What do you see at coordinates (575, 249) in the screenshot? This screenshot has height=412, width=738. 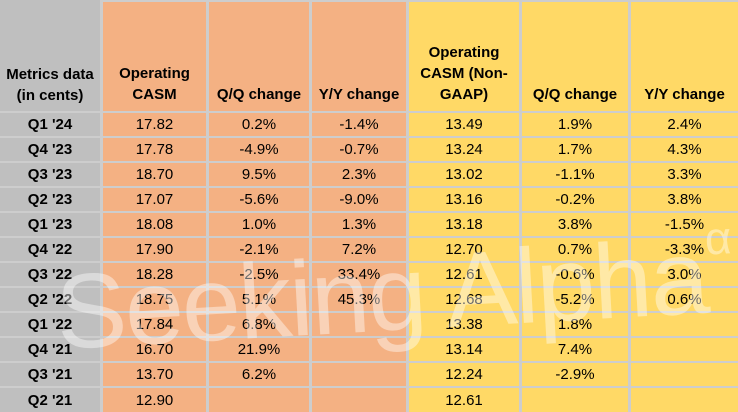 I see `data-cell: 0.7%` at bounding box center [575, 249].